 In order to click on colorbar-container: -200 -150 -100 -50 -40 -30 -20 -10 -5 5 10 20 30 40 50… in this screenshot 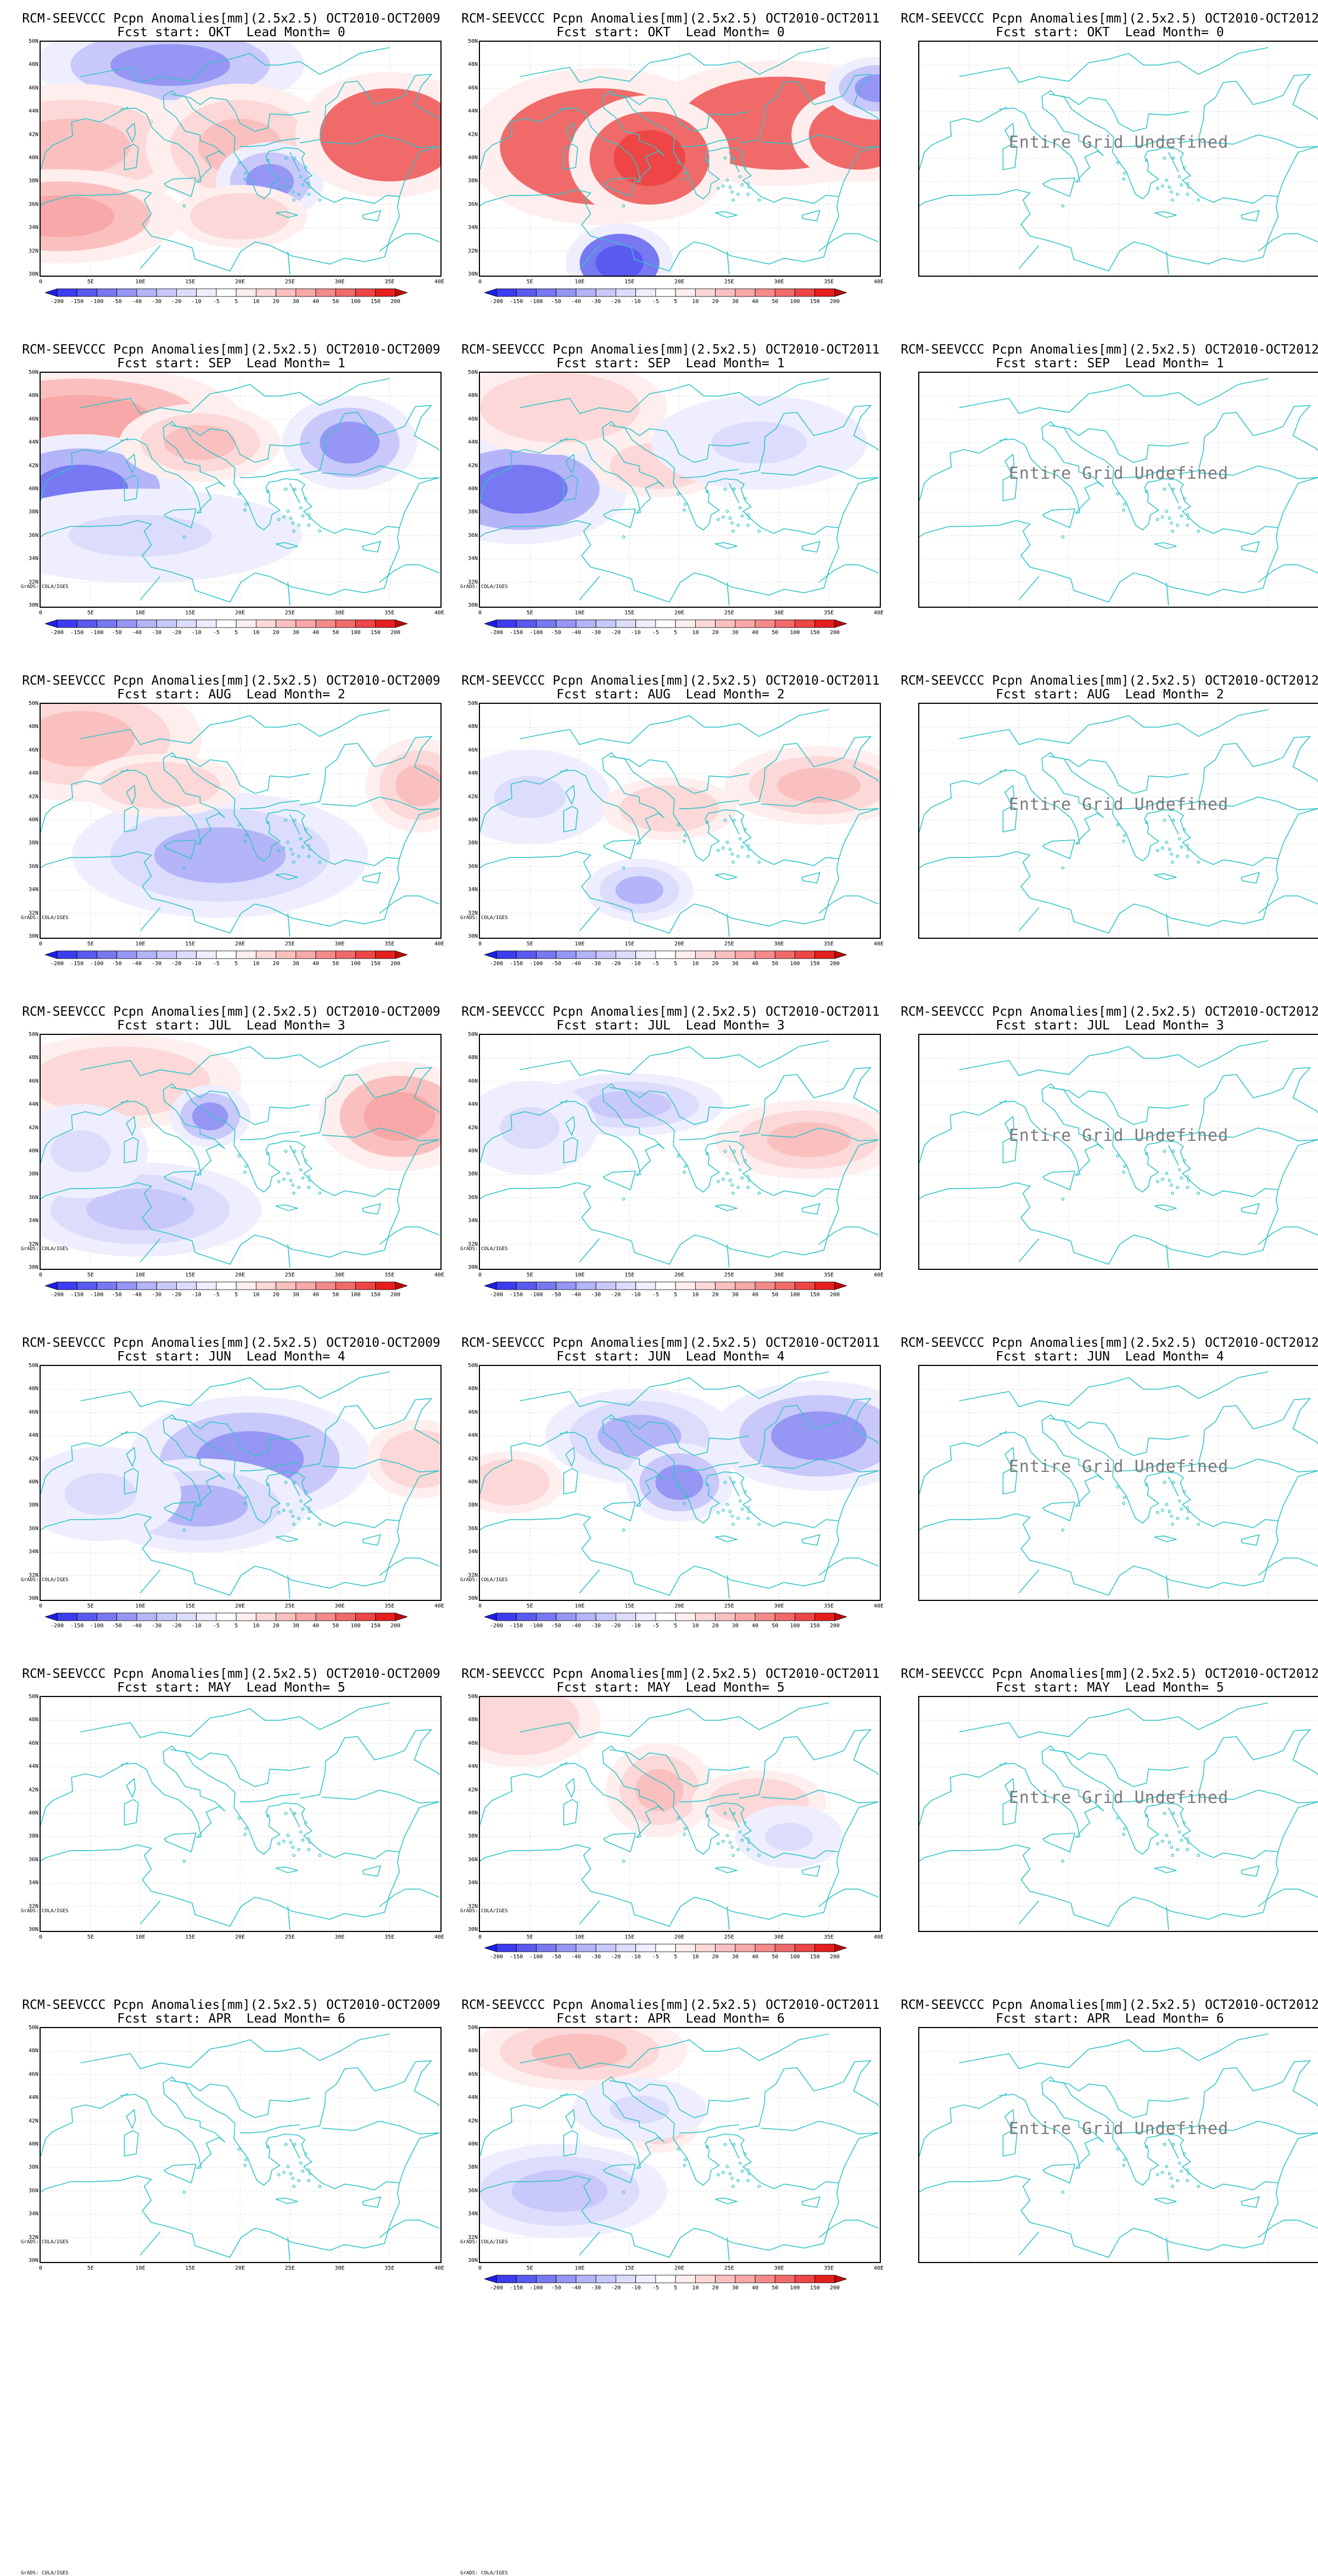, I will do `click(214, 439)`.